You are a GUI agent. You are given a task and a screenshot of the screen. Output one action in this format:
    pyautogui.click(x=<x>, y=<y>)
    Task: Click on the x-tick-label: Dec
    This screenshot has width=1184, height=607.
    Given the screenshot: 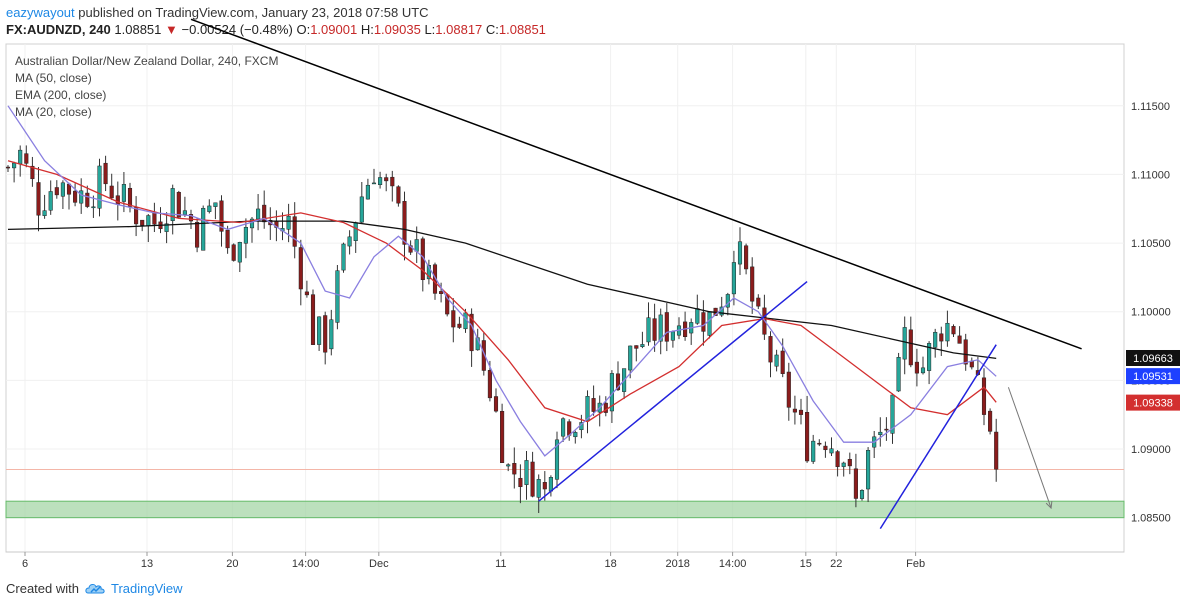 What is the action you would take?
    pyautogui.click(x=379, y=564)
    